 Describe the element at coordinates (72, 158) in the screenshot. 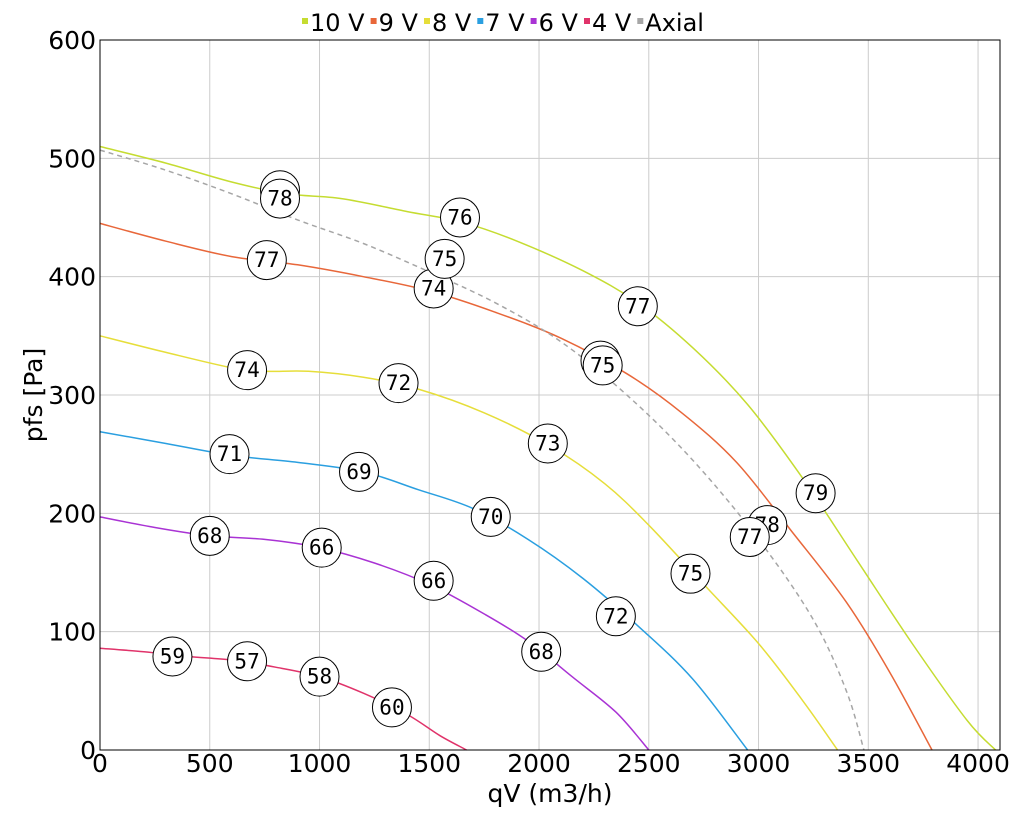

I see `y-tick-label: 500` at that location.